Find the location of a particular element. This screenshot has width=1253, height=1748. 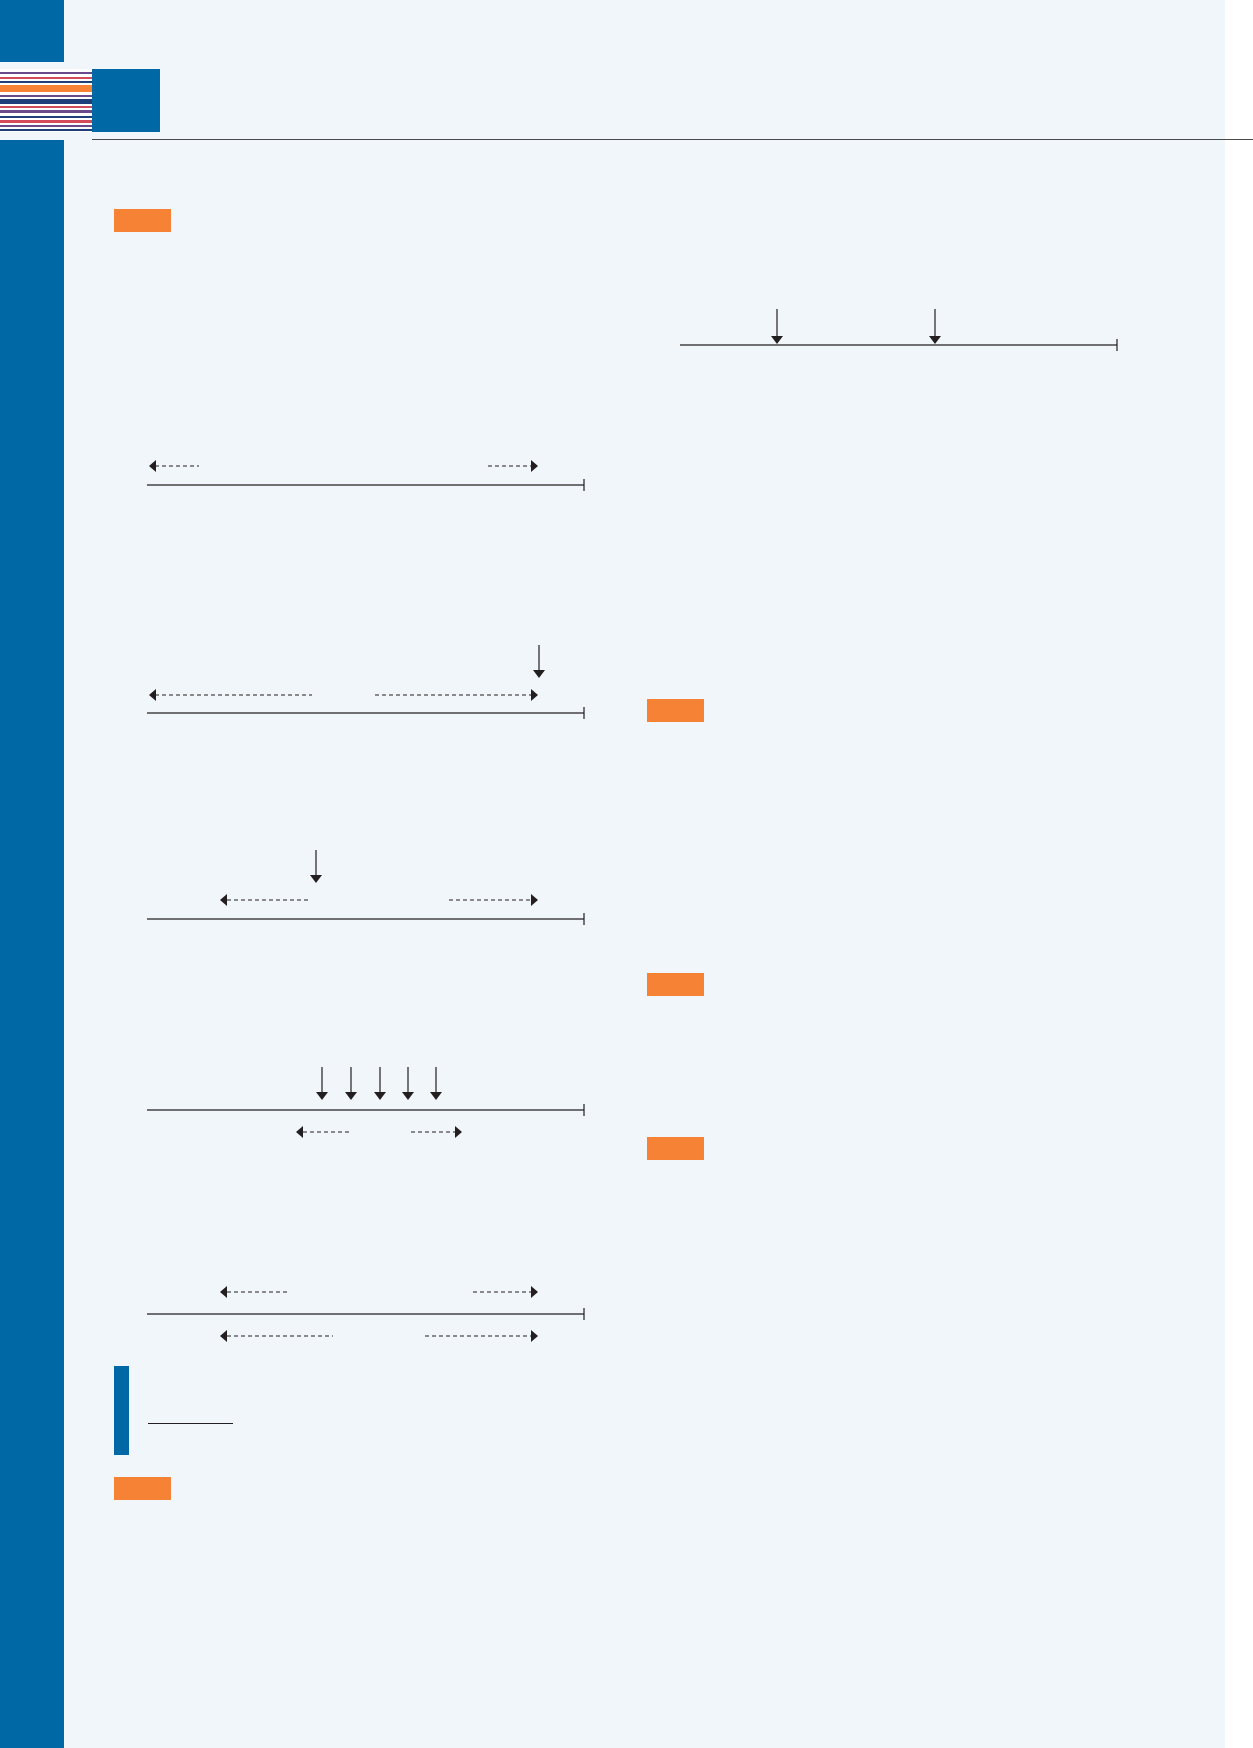

timeline-f is located at coordinates (366, 1314).